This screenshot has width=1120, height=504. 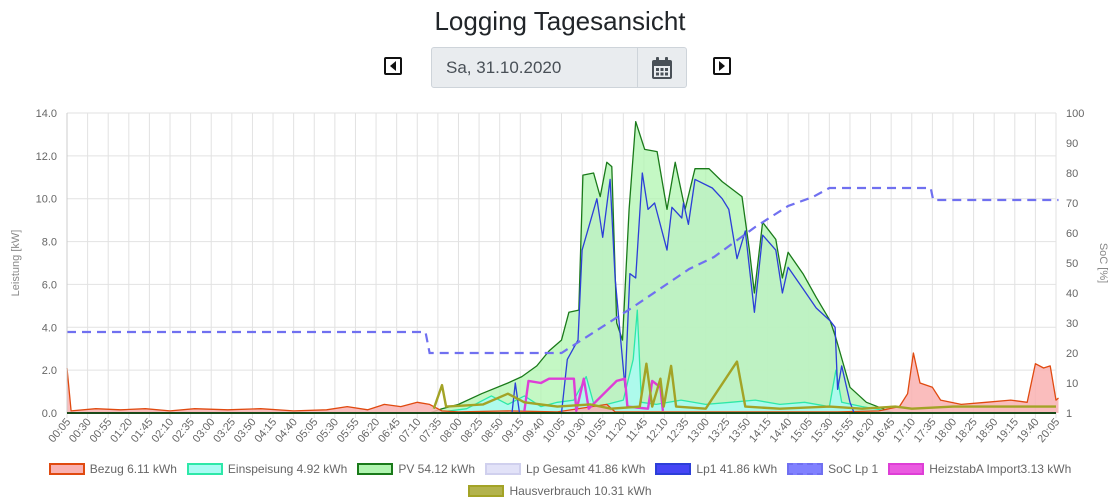 What do you see at coordinates (801, 430) in the screenshot?
I see `x-tick-label: 15:05` at bounding box center [801, 430].